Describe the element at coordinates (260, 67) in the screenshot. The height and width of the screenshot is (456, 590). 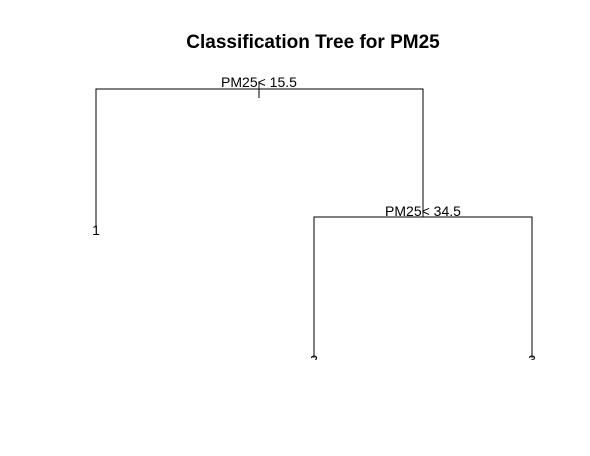
I see `root-label-clip-mask` at that location.